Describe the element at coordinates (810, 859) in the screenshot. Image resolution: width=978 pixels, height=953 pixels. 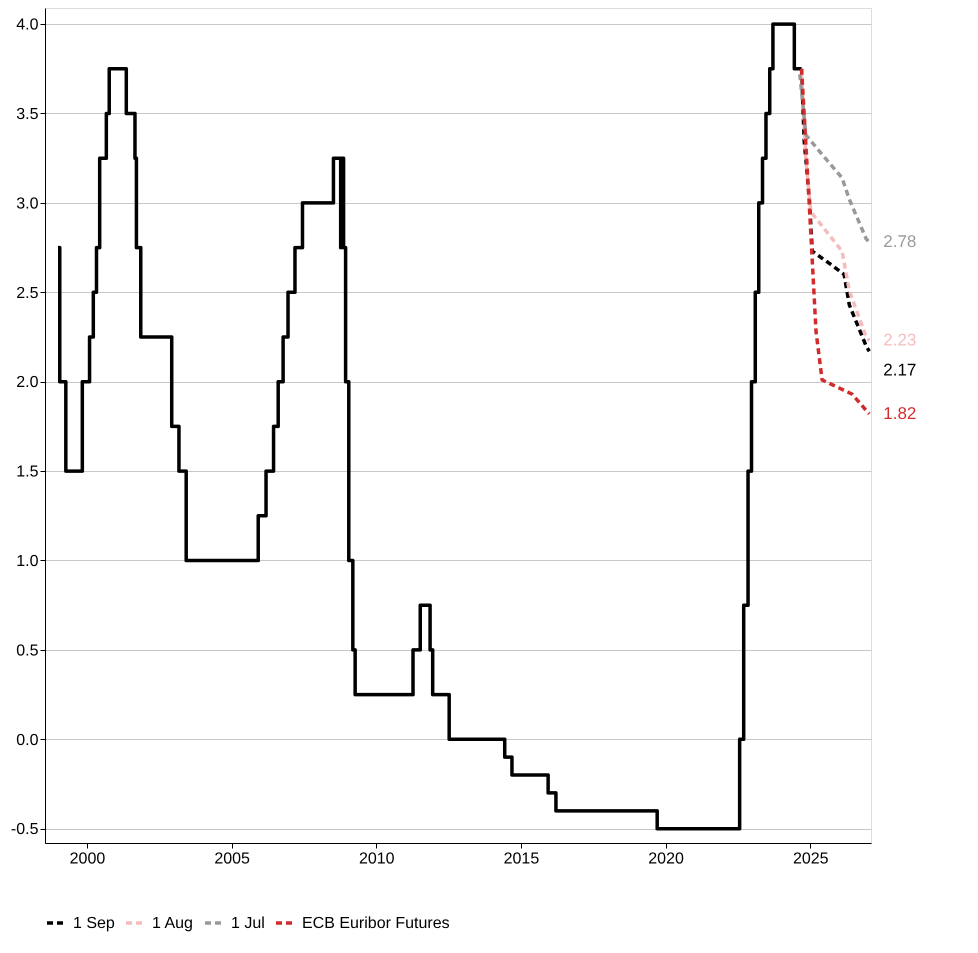
I see `x-tick-label: 2025` at that location.